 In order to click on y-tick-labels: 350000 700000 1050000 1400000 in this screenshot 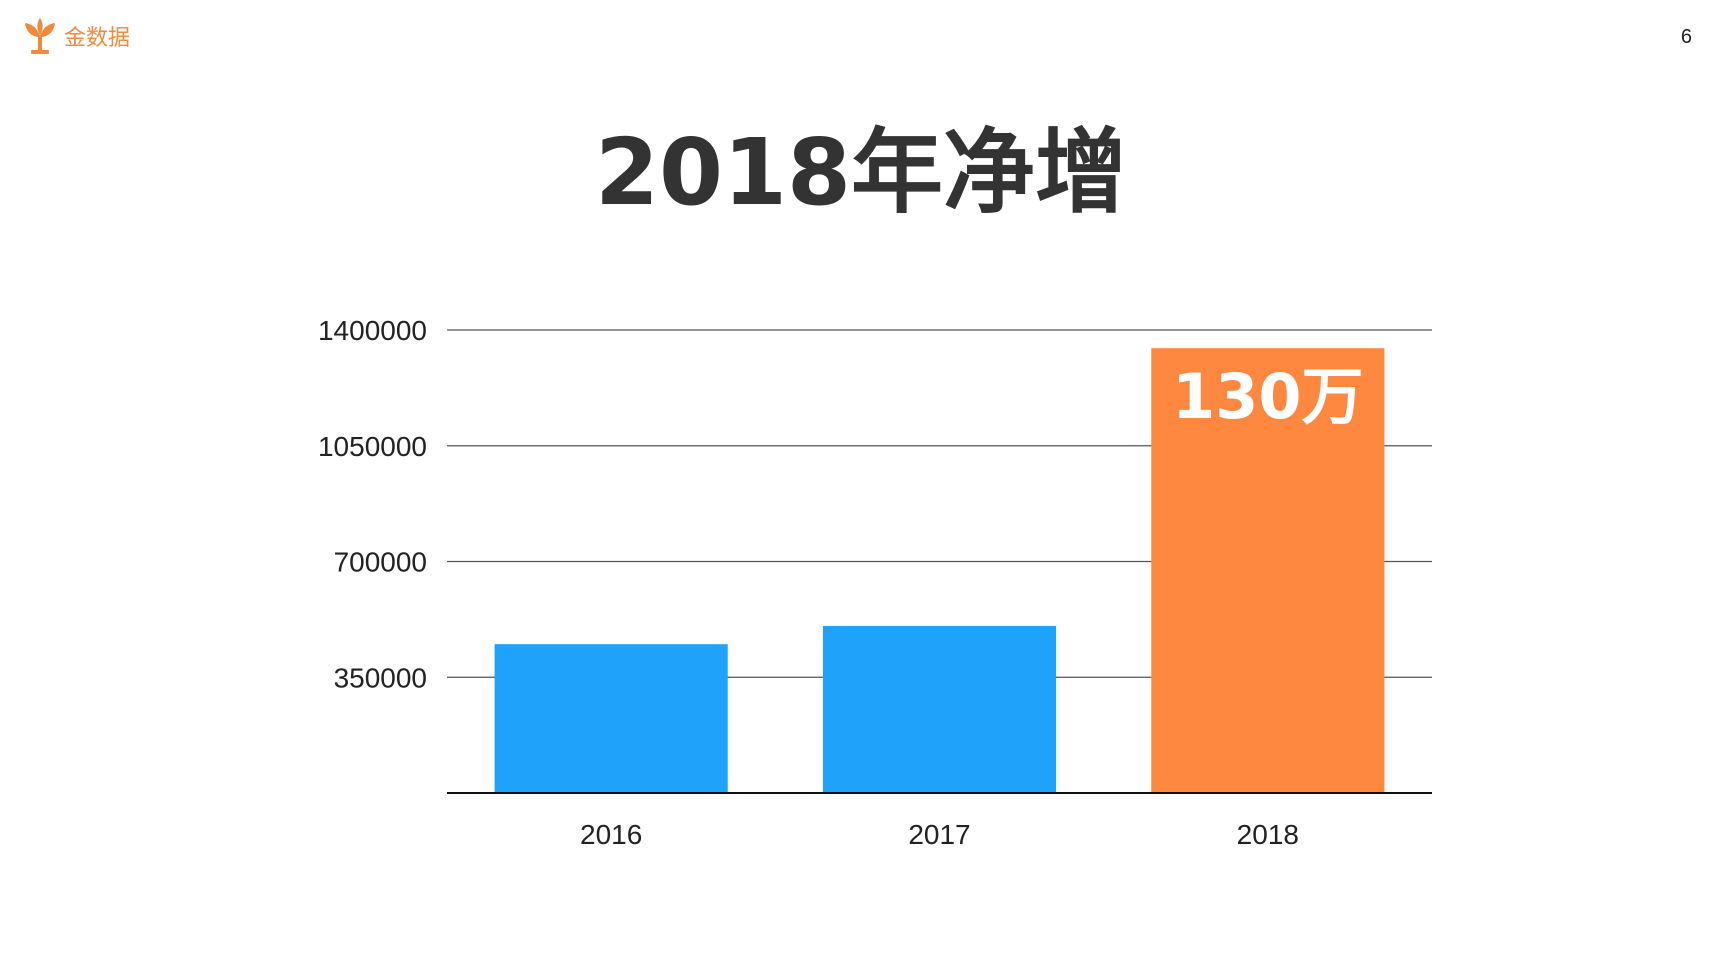, I will do `click(372, 504)`.